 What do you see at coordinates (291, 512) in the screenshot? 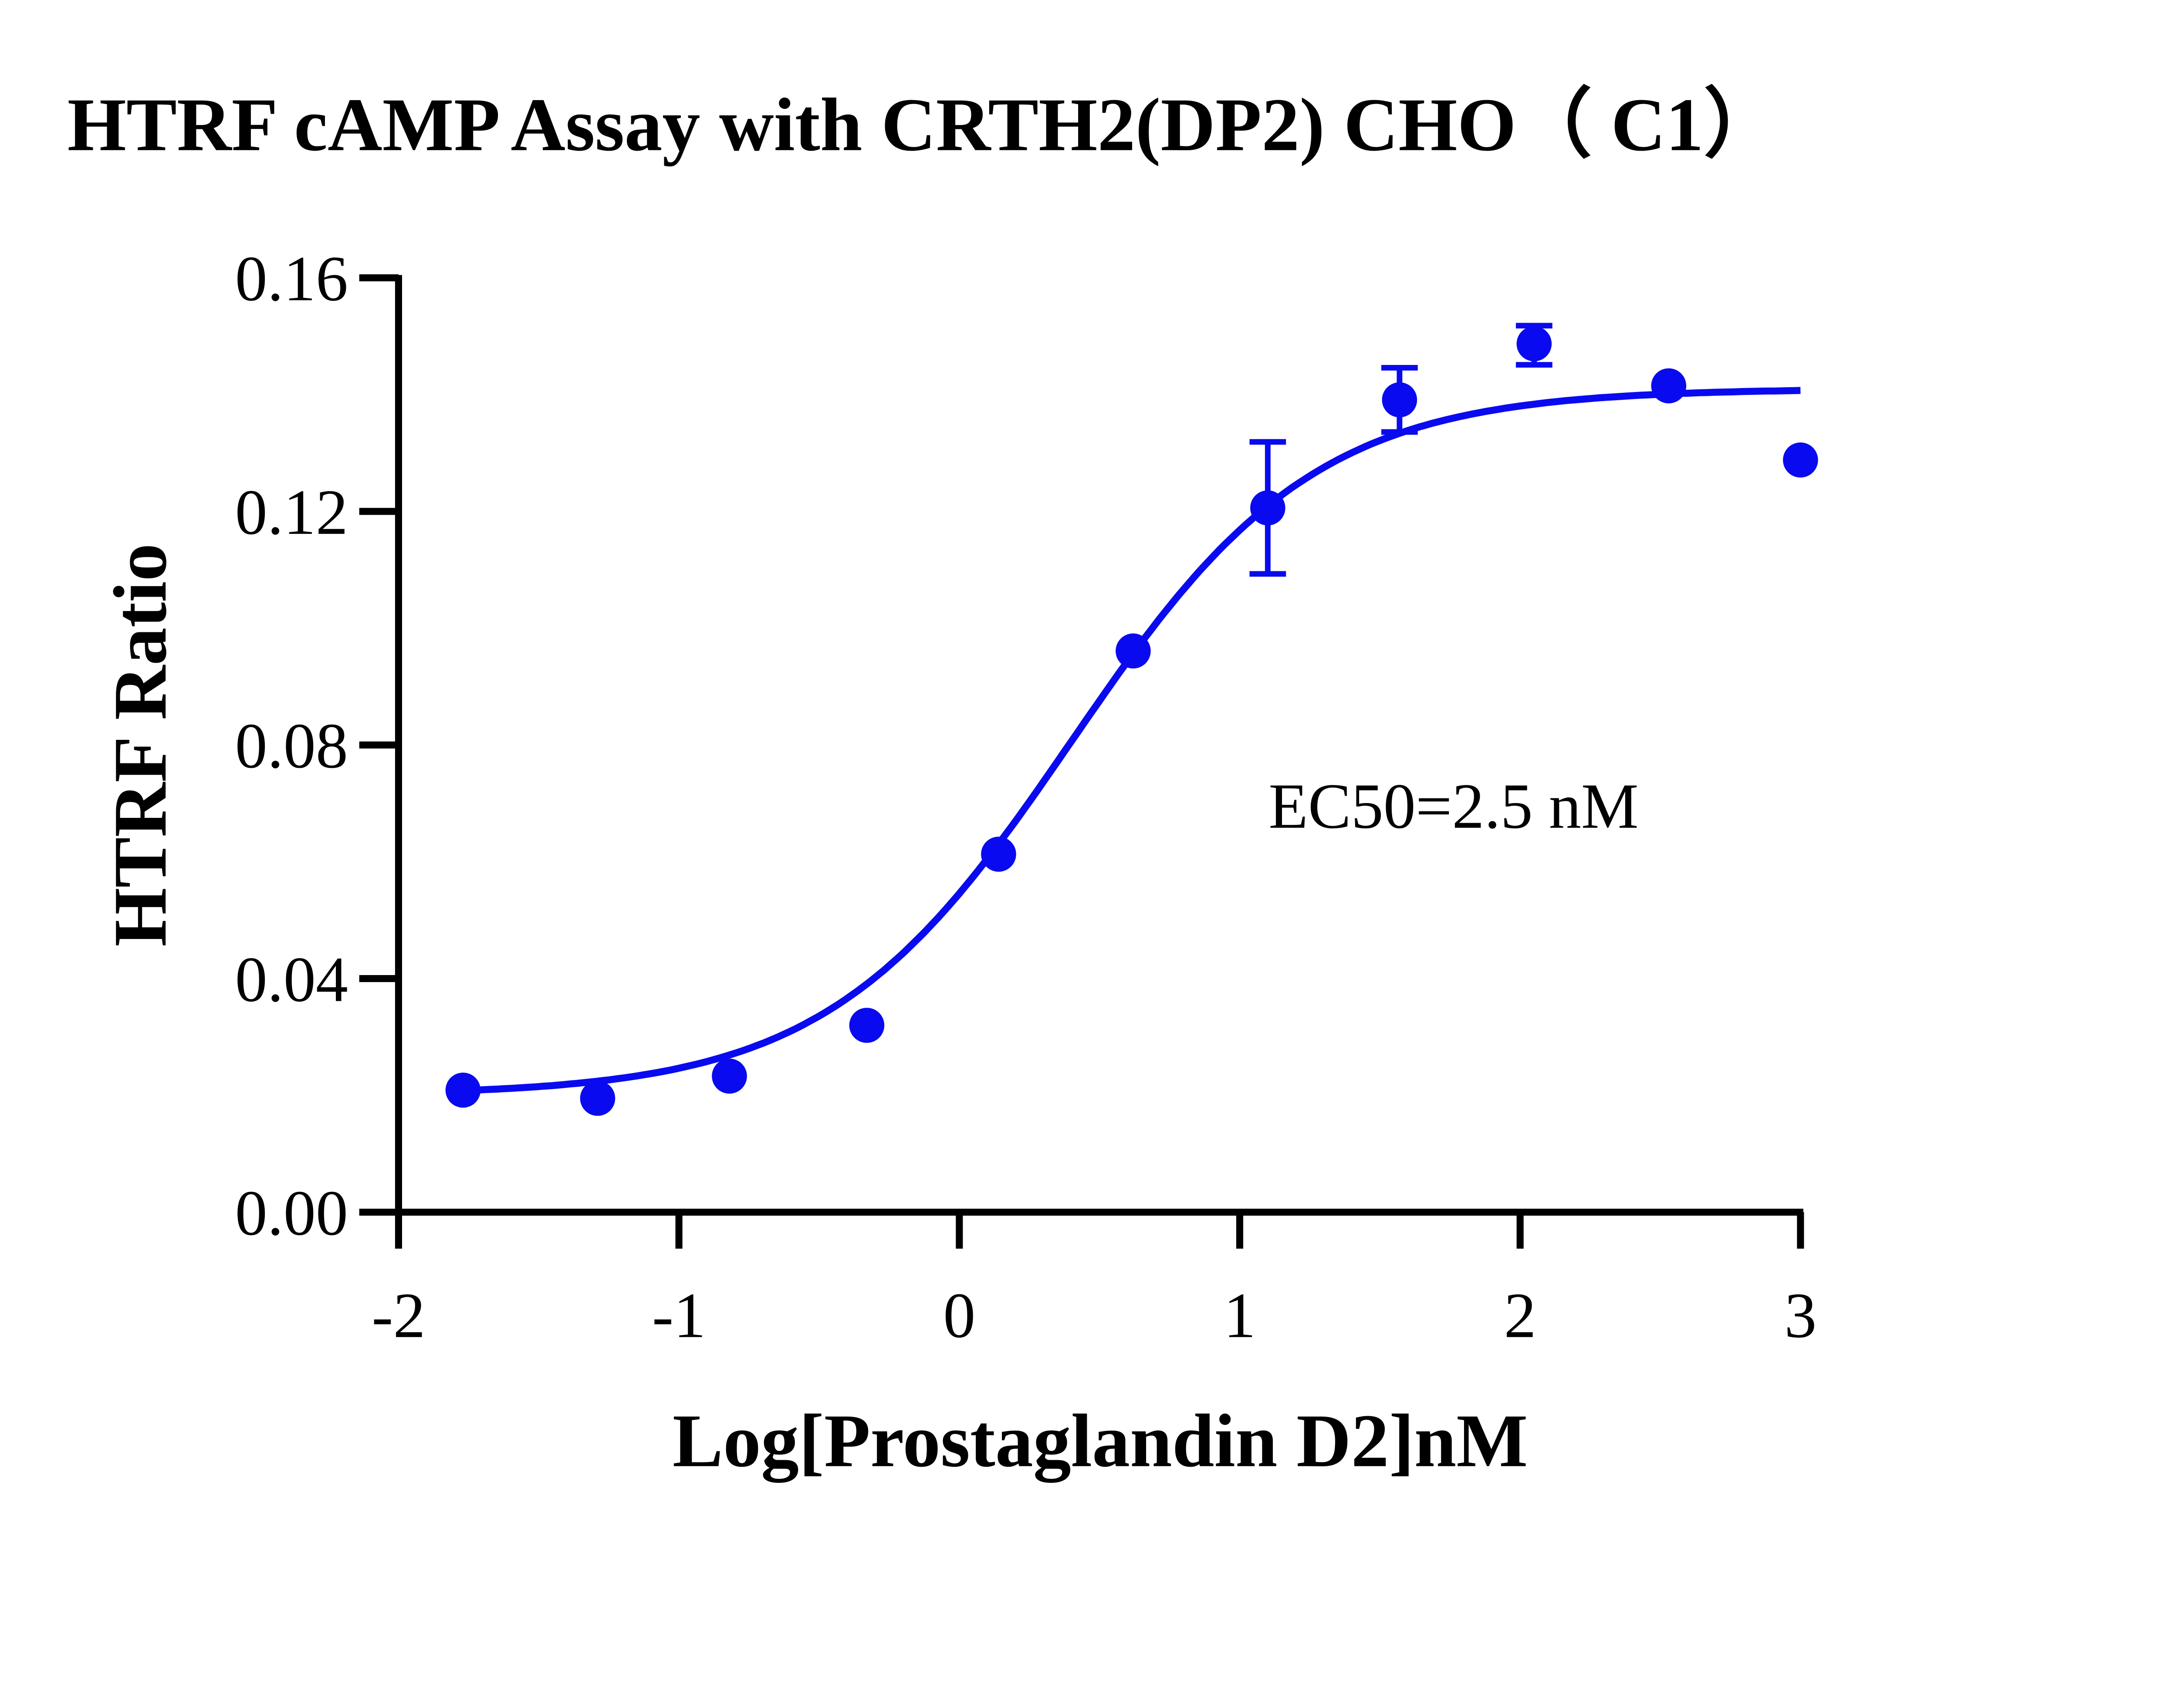
I see `y-tick-label: 0.12` at bounding box center [291, 512].